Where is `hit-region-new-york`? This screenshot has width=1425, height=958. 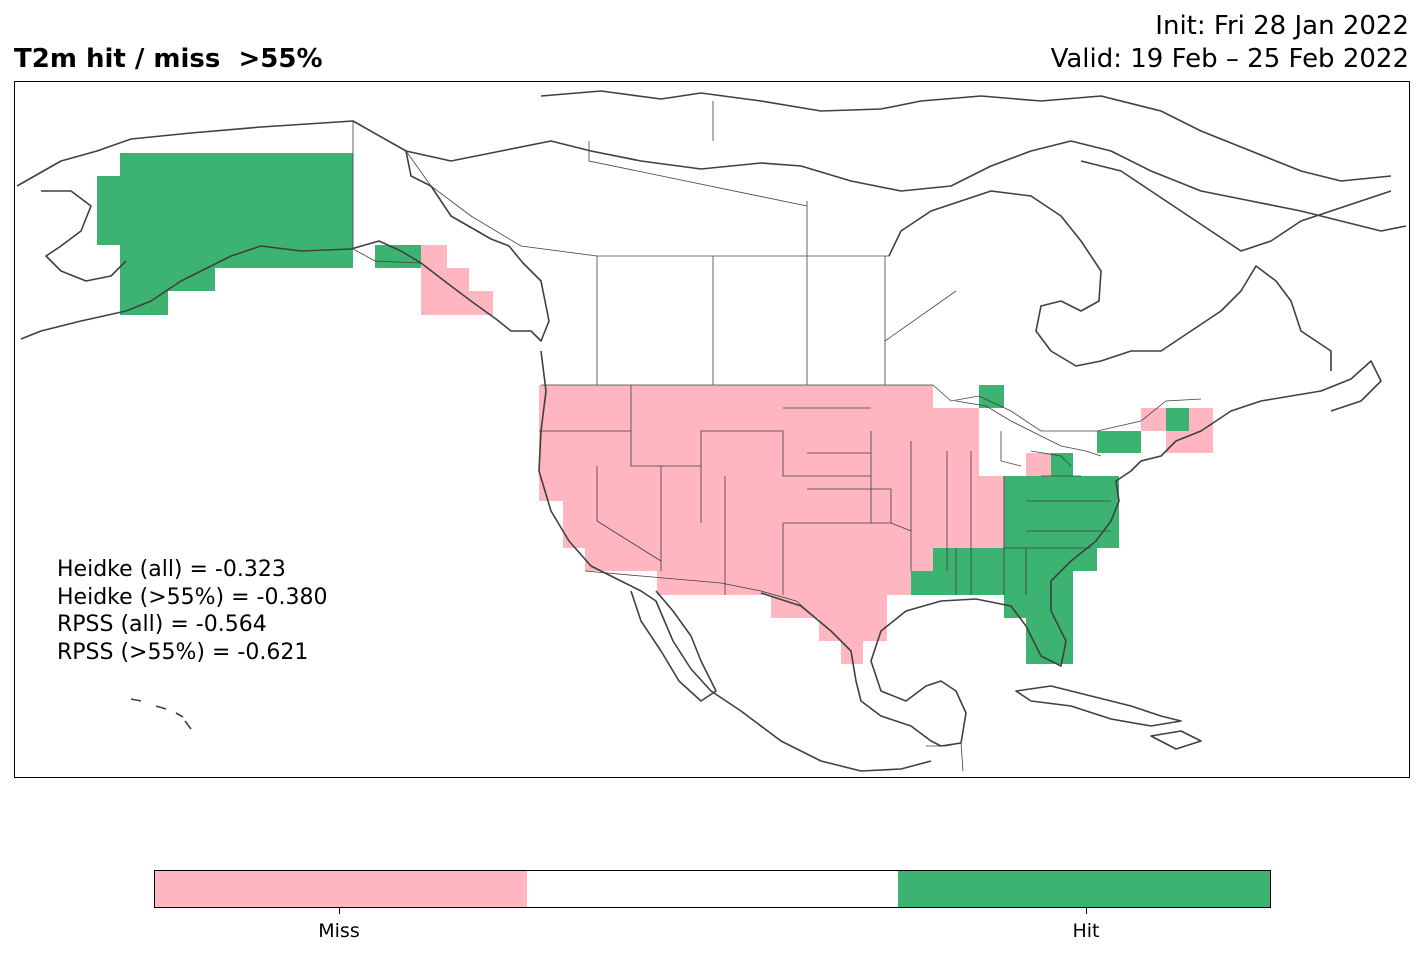 hit-region-new-york is located at coordinates (1119, 442).